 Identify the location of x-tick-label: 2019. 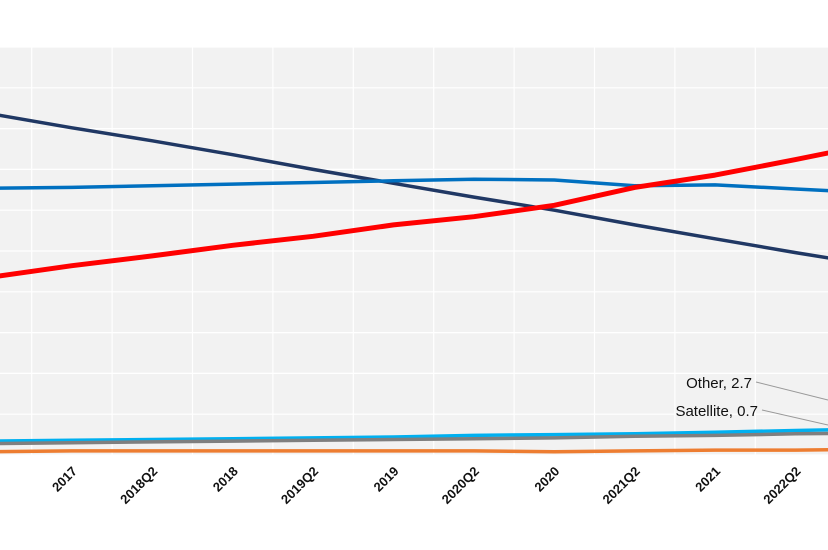
(386, 479).